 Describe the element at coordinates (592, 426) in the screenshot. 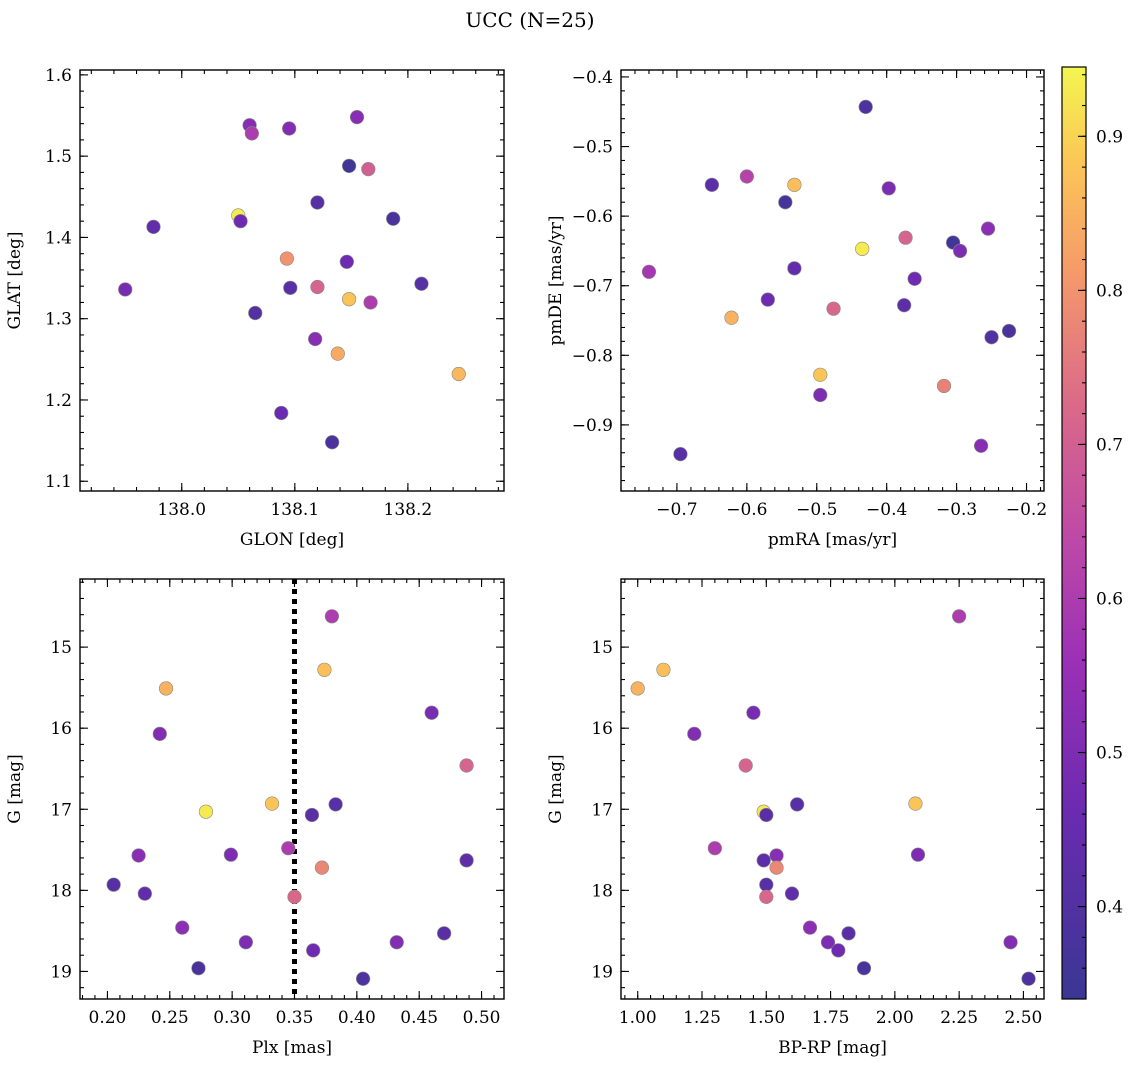

I see `y-tick-label: −0.9` at that location.